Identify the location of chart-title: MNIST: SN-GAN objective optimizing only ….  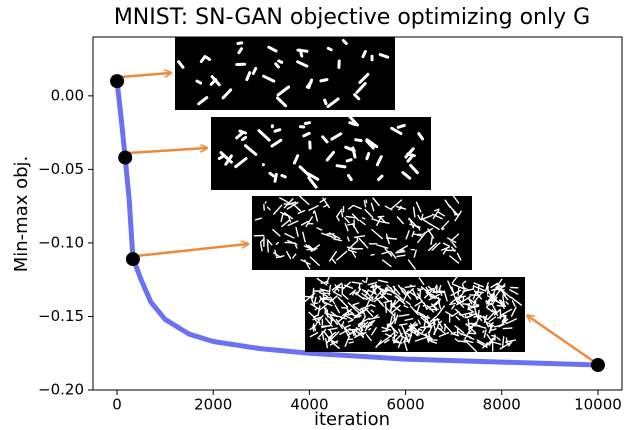
(352, 17).